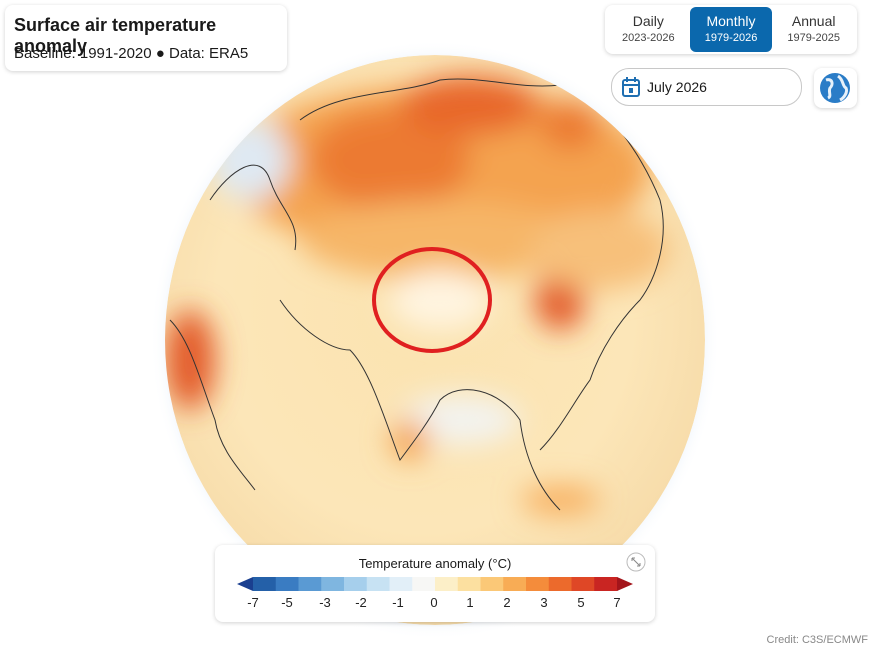  I want to click on legend-tick-label: -1, so click(398, 602).